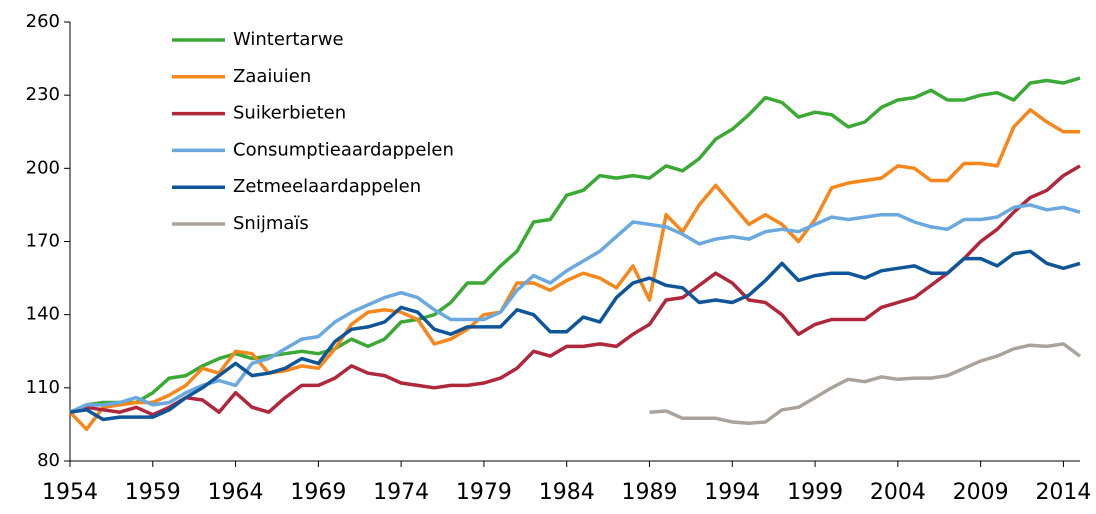 This screenshot has height=514, width=1096. Describe the element at coordinates (43, 241) in the screenshot. I see `y-tick-label: 170` at that location.